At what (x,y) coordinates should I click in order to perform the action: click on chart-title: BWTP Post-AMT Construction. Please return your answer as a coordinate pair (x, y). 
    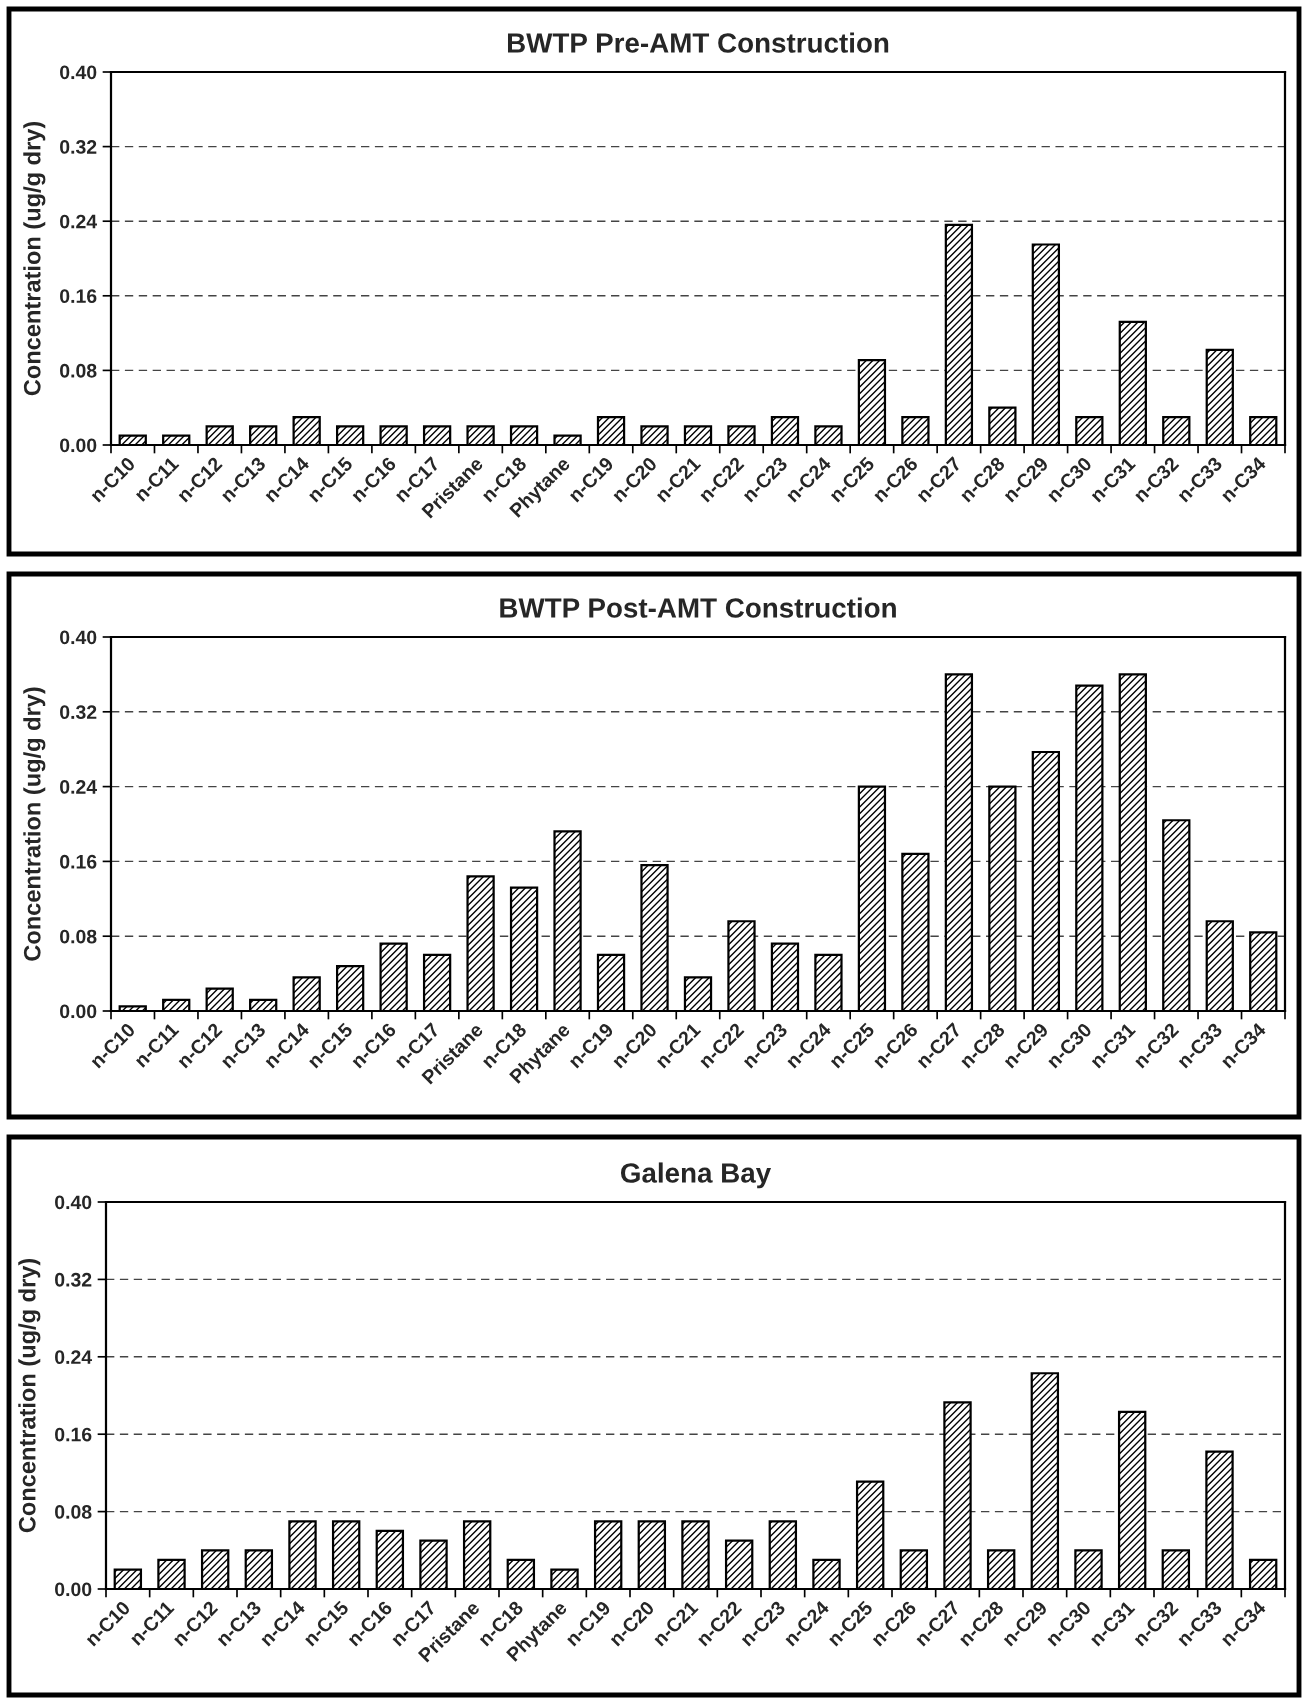
    Looking at the image, I should click on (698, 607).